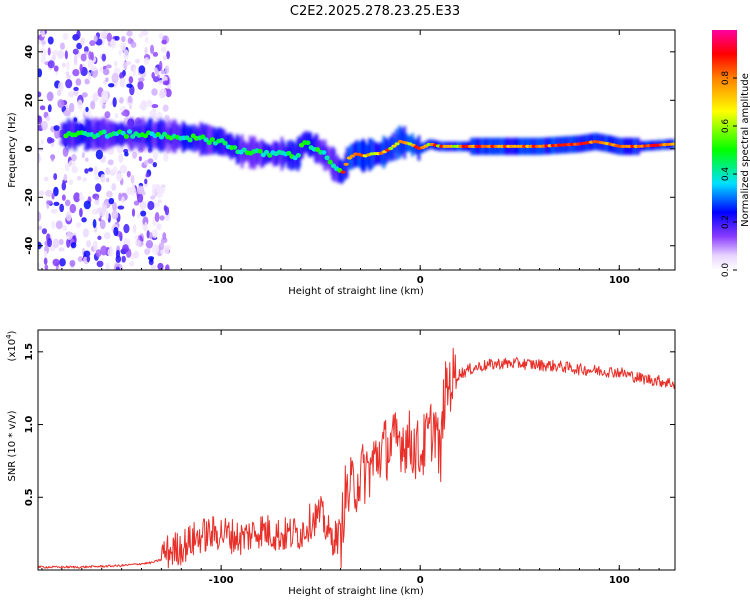  What do you see at coordinates (726, 270) in the screenshot?
I see `colorbar-tick-label: 0.0` at bounding box center [726, 270].